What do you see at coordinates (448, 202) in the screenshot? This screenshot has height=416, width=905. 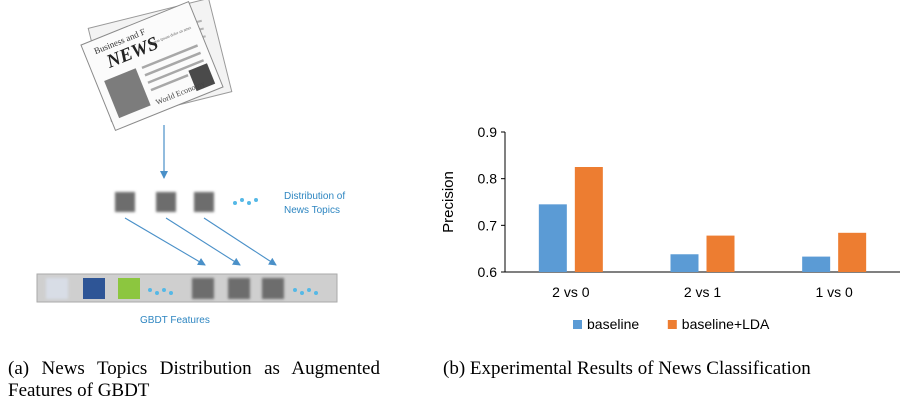 I see `y-axis-label: Precision` at bounding box center [448, 202].